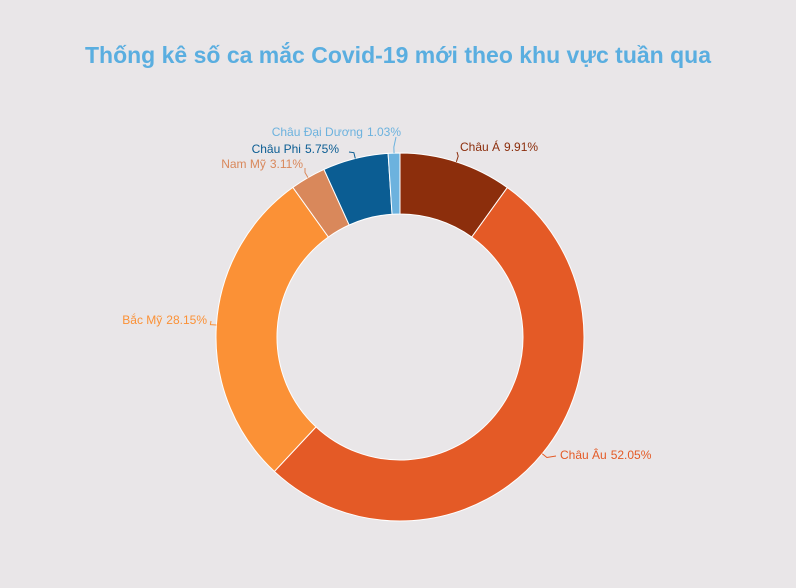 Image resolution: width=796 pixels, height=588 pixels. What do you see at coordinates (583, 454) in the screenshot?
I see `category-label: Châu Âu` at bounding box center [583, 454].